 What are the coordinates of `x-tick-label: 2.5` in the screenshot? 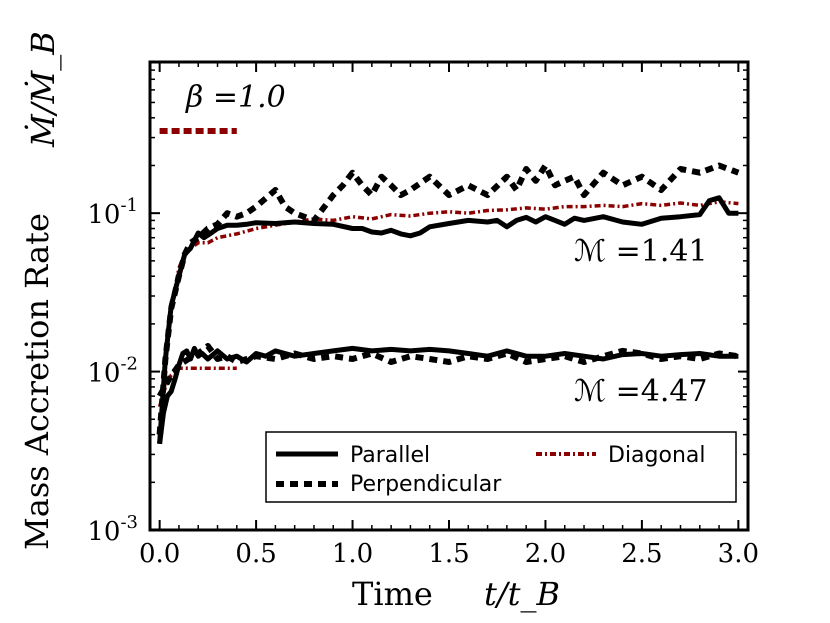 It's located at (641, 554).